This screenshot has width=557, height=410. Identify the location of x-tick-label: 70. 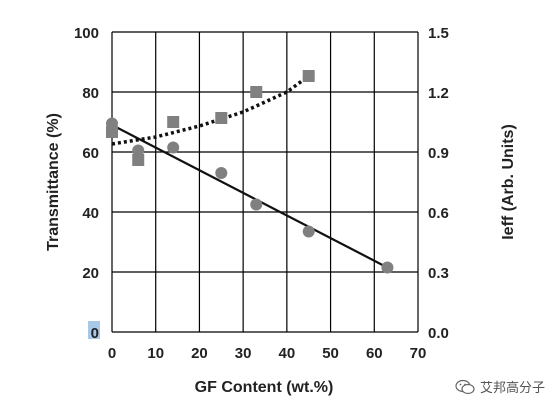
(418, 353).